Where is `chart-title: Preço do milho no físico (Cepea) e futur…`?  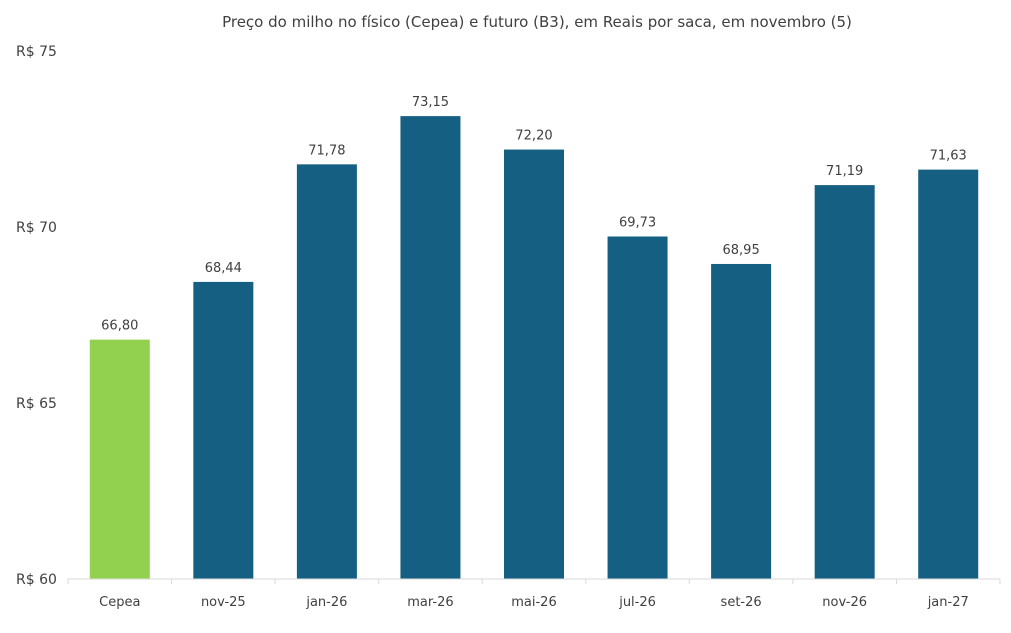
chart-title: Preço do milho no físico (Cepea) e futur… is located at coordinates (537, 22).